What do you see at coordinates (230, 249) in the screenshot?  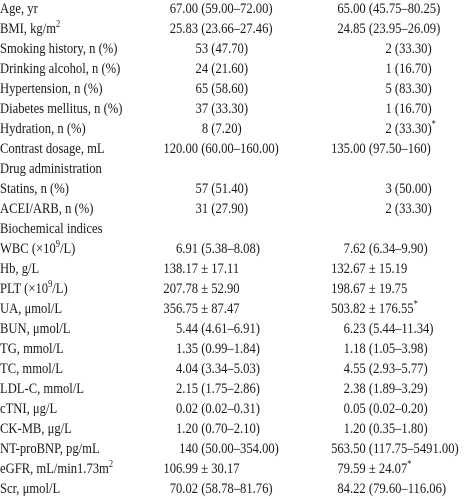 I see `value-range: (5.38–8.08)` at bounding box center [230, 249].